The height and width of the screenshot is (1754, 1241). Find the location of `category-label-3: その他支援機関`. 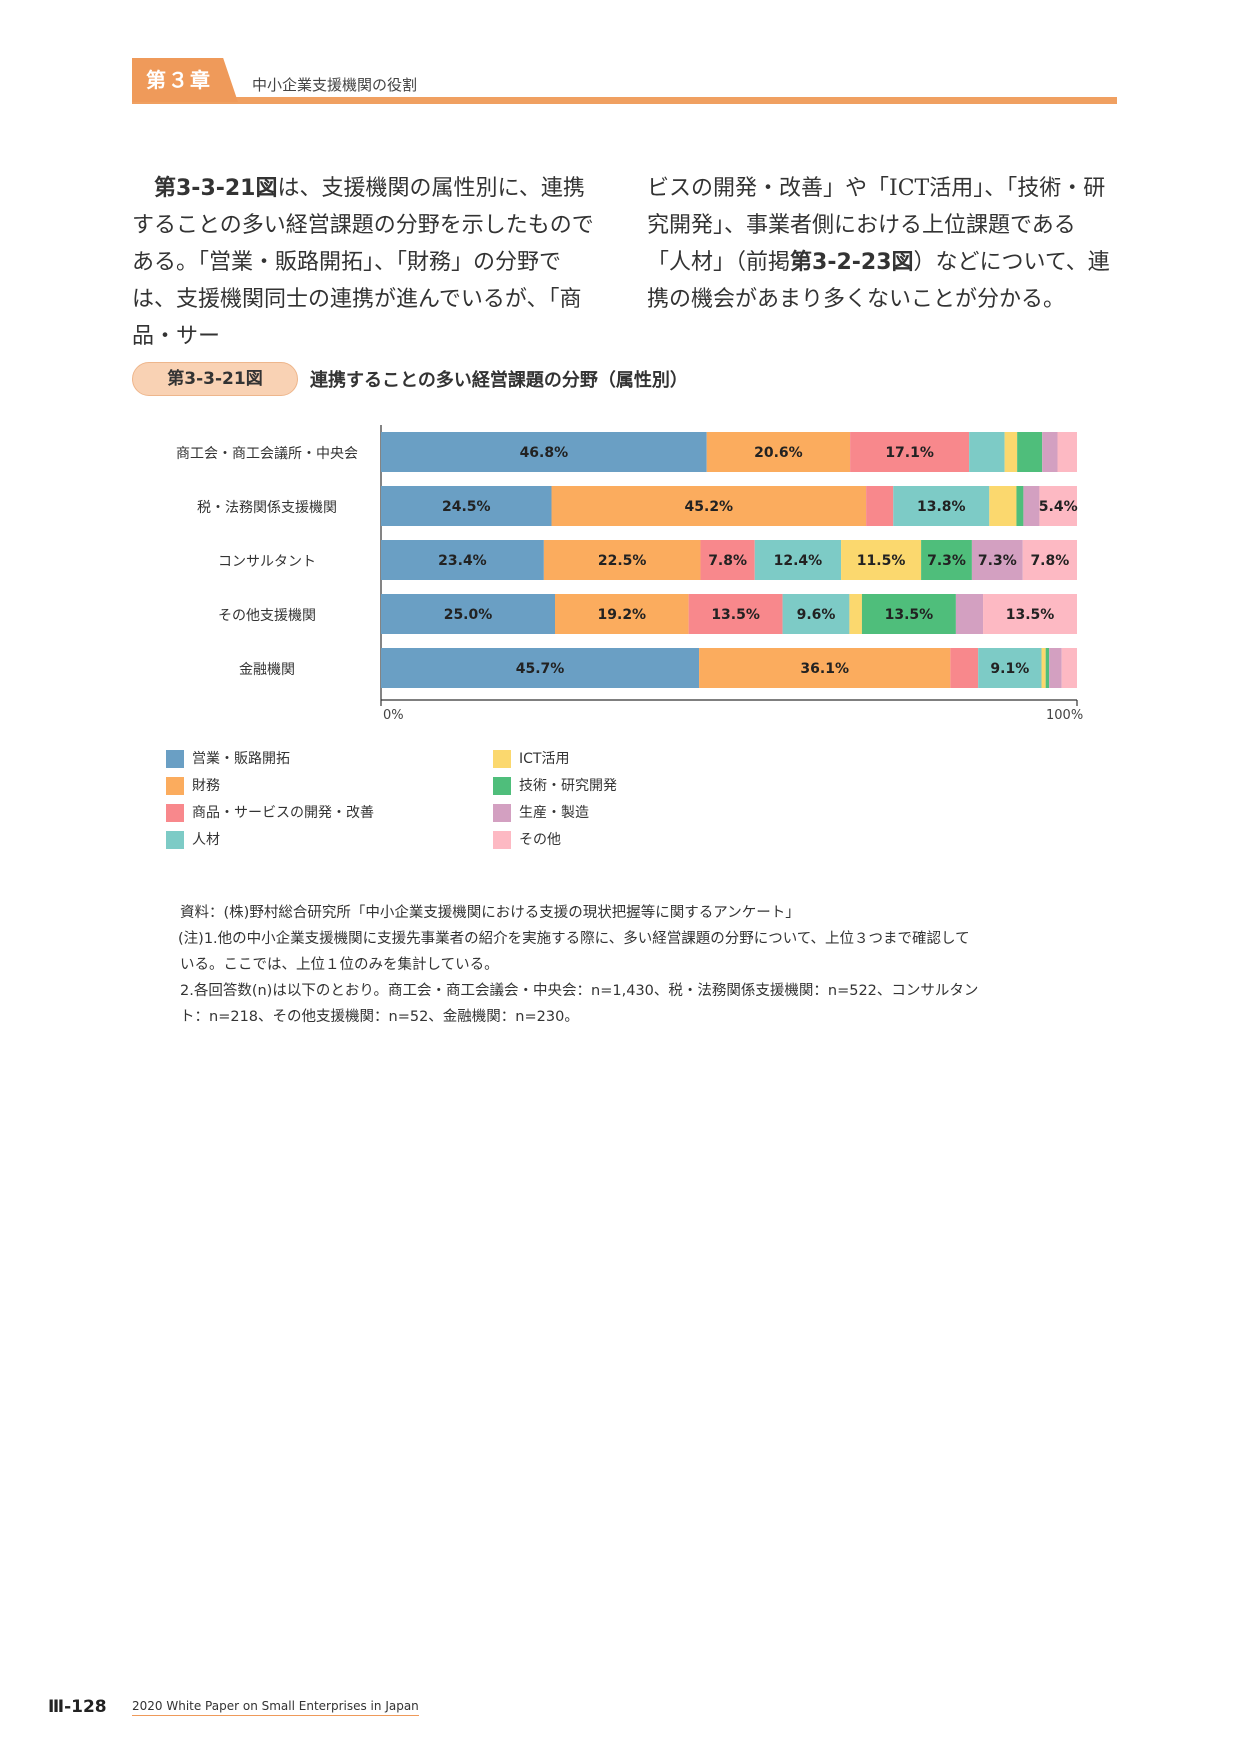

category-label-3: その他支援機関 is located at coordinates (267, 616).